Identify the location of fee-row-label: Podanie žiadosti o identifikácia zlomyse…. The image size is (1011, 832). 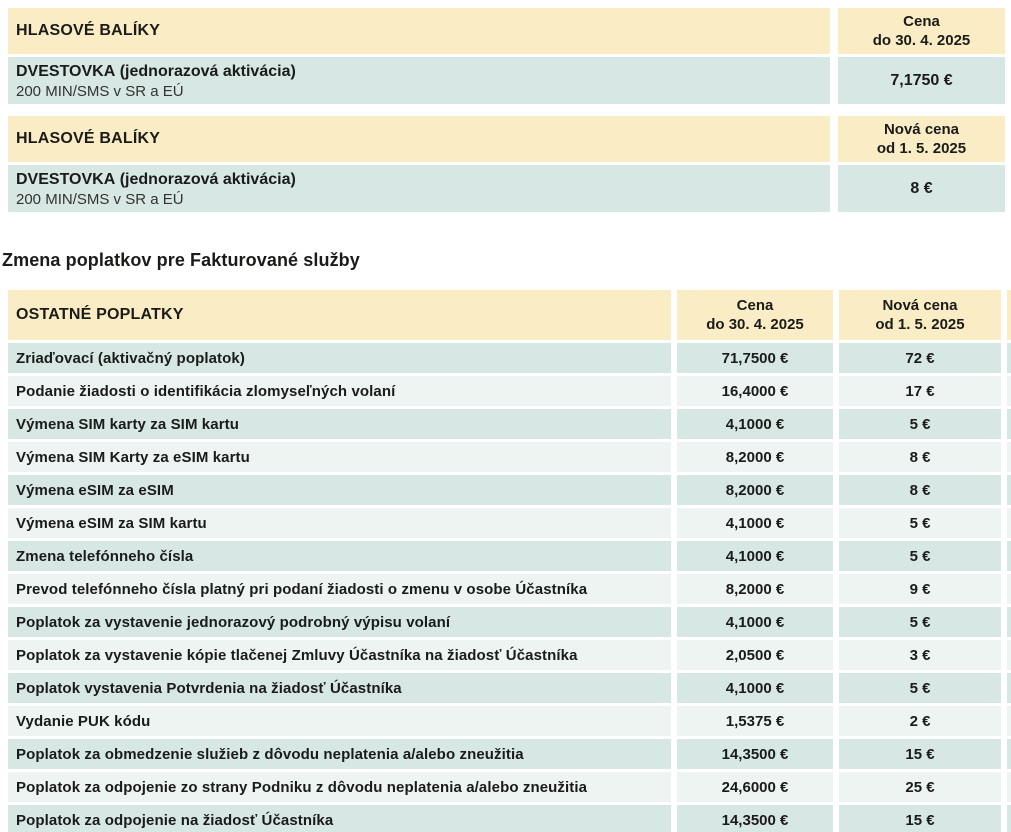
(339, 391).